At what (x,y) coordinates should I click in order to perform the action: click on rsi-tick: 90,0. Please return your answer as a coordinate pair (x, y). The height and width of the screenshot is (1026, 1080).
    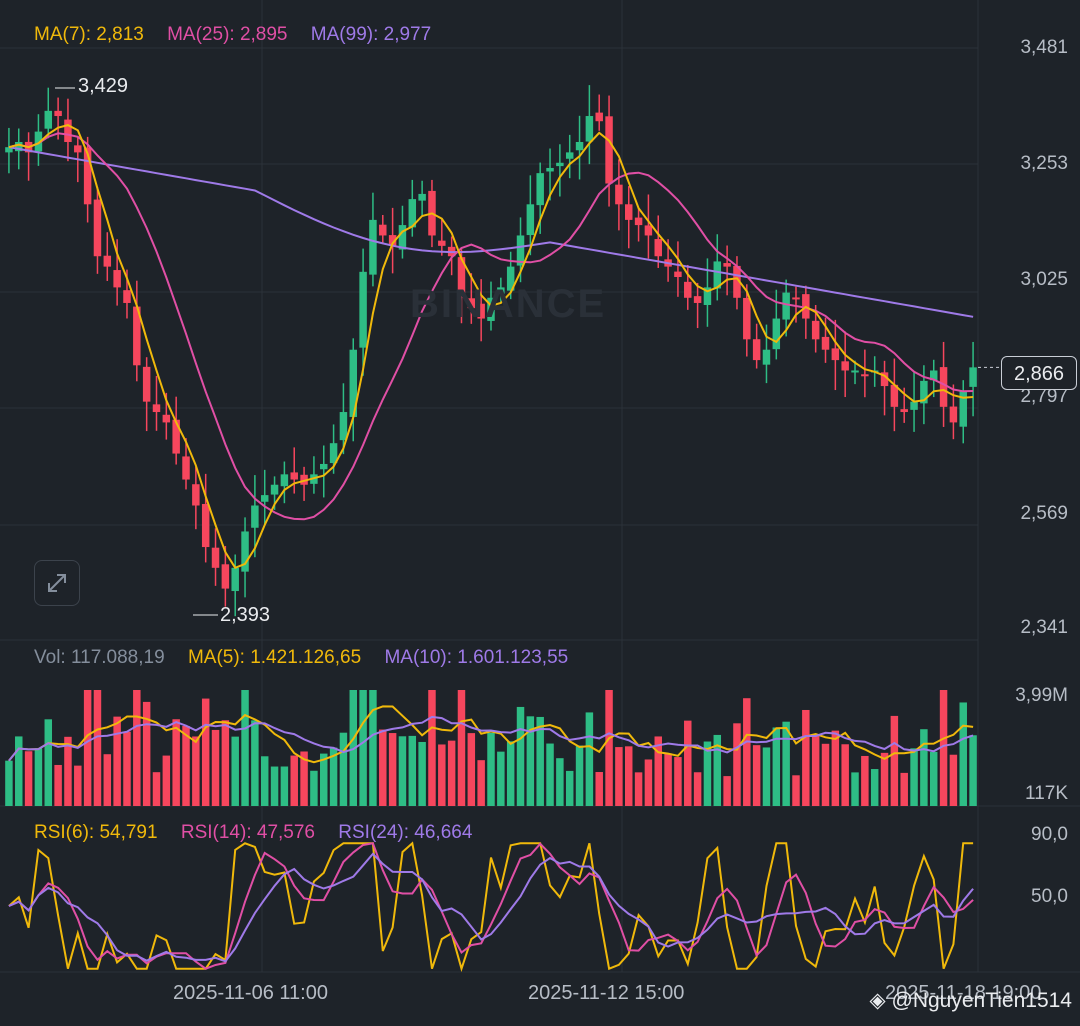
    Looking at the image, I should click on (1049, 834).